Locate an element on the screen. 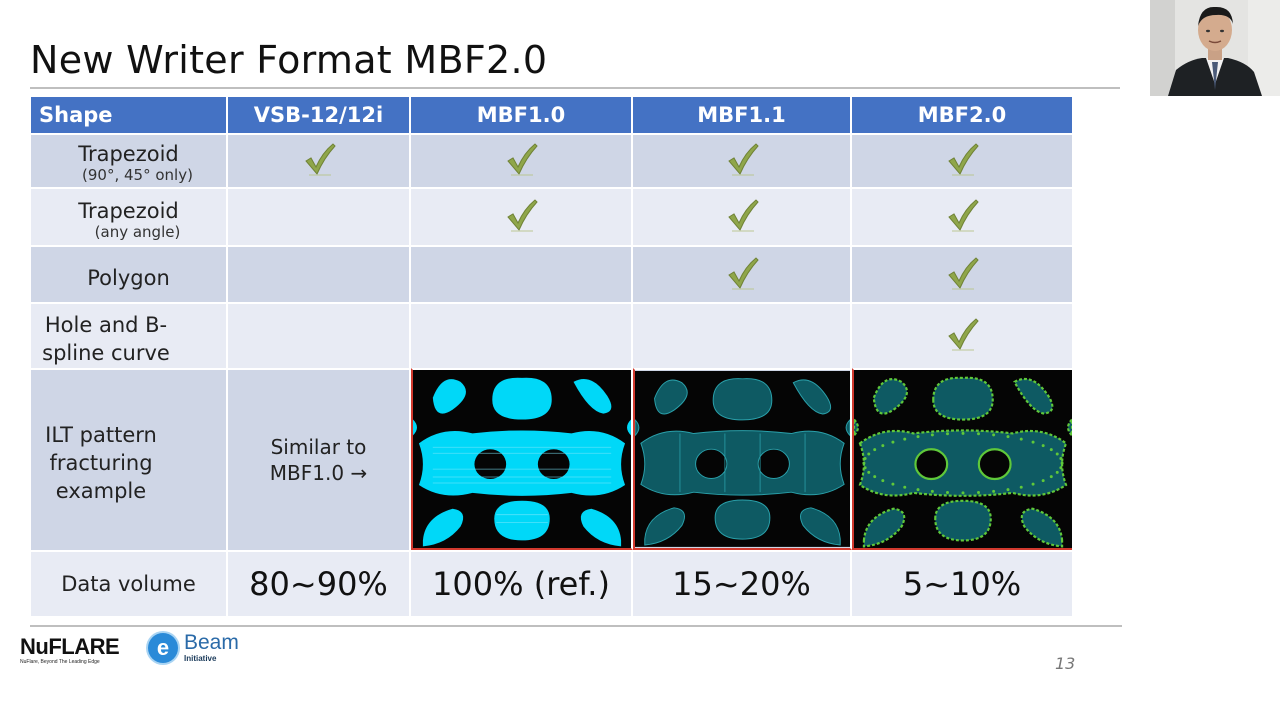 The height and width of the screenshot is (720, 1280). presenter-image is located at coordinates (1215, 48).